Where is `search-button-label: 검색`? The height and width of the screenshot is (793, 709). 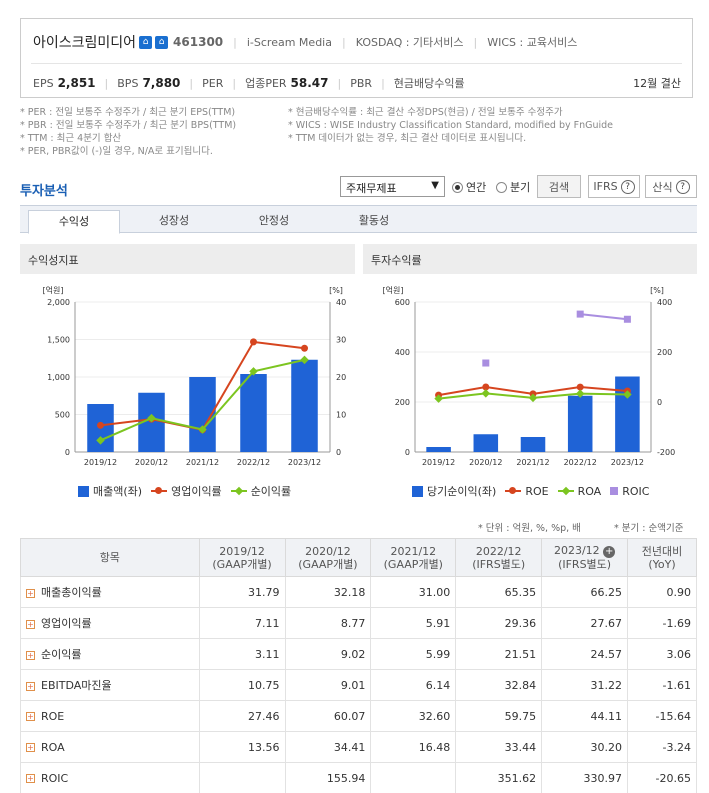 search-button-label: 검색 is located at coordinates (559, 187).